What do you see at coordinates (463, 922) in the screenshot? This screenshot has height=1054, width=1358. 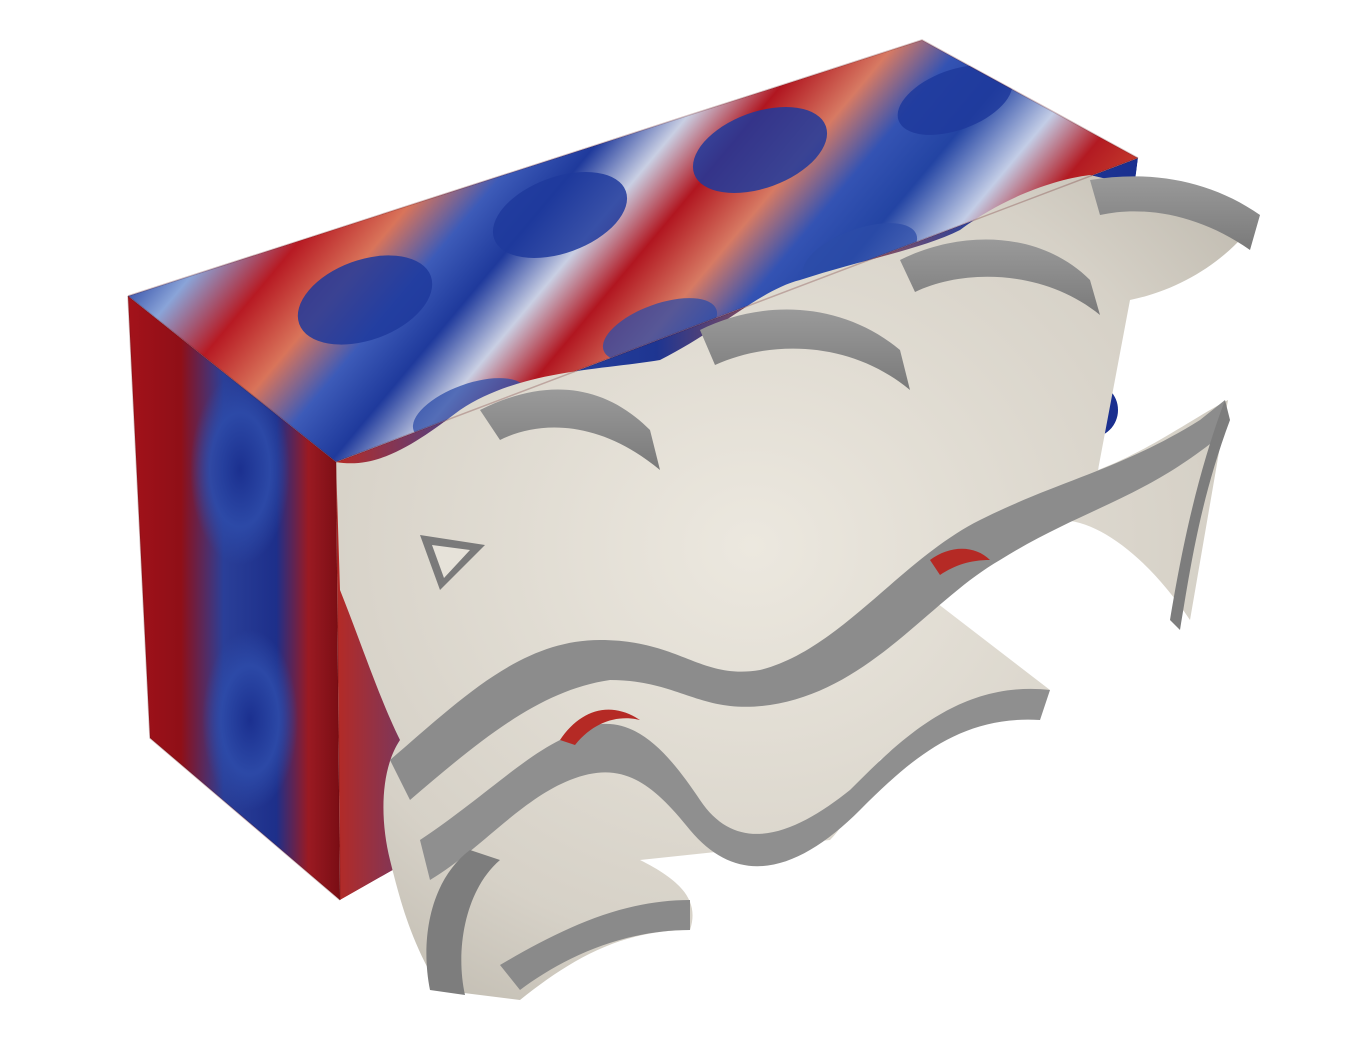 I see `lattice-arc-bottom-left` at bounding box center [463, 922].